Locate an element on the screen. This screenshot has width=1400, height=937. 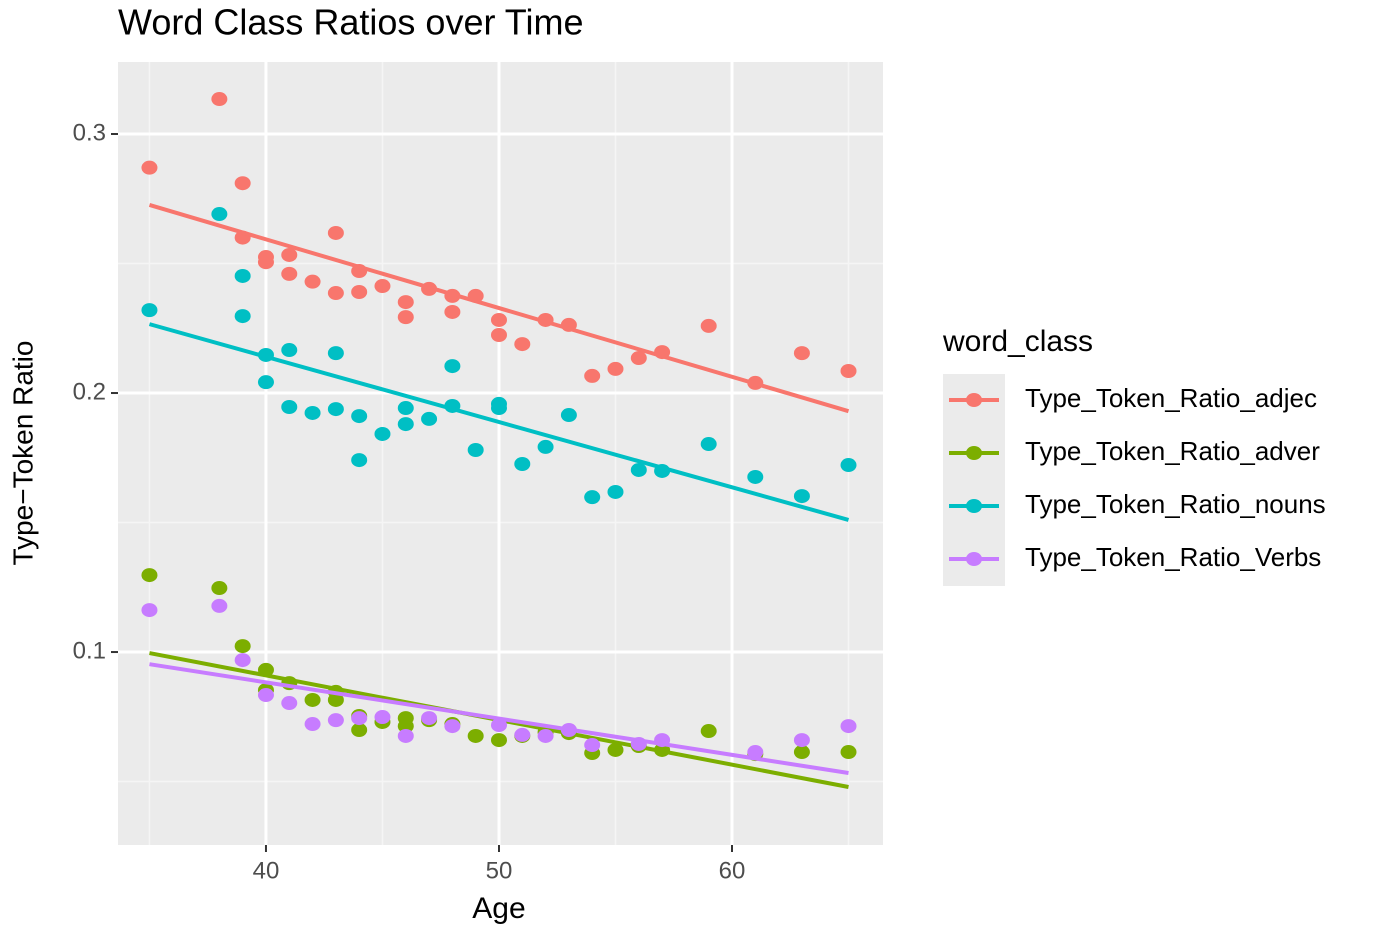
legend-label: Type_Token_Ratio_adjec is located at coordinates (1171, 398).